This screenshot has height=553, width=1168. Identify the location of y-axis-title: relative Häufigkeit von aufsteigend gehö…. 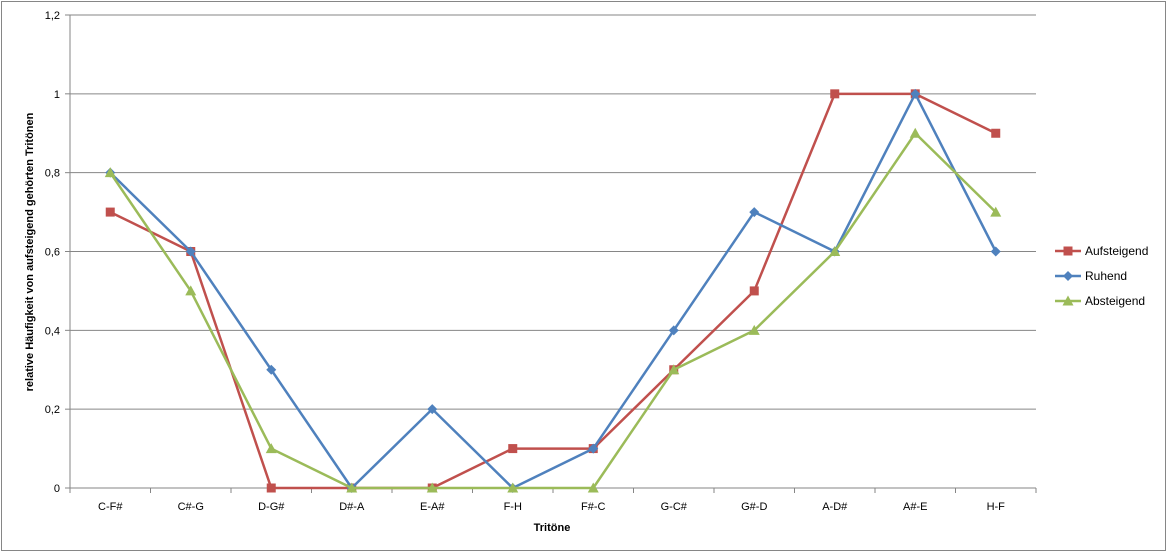
(30, 251).